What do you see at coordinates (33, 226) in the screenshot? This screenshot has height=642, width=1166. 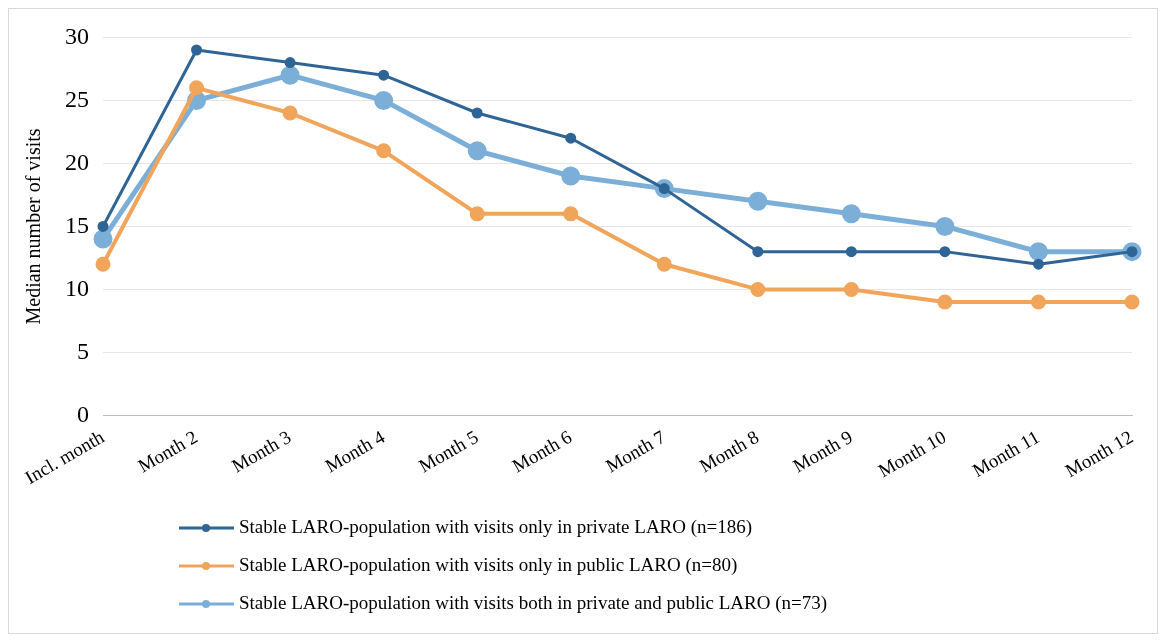 I see `y-axis-title: Median number of visits` at bounding box center [33, 226].